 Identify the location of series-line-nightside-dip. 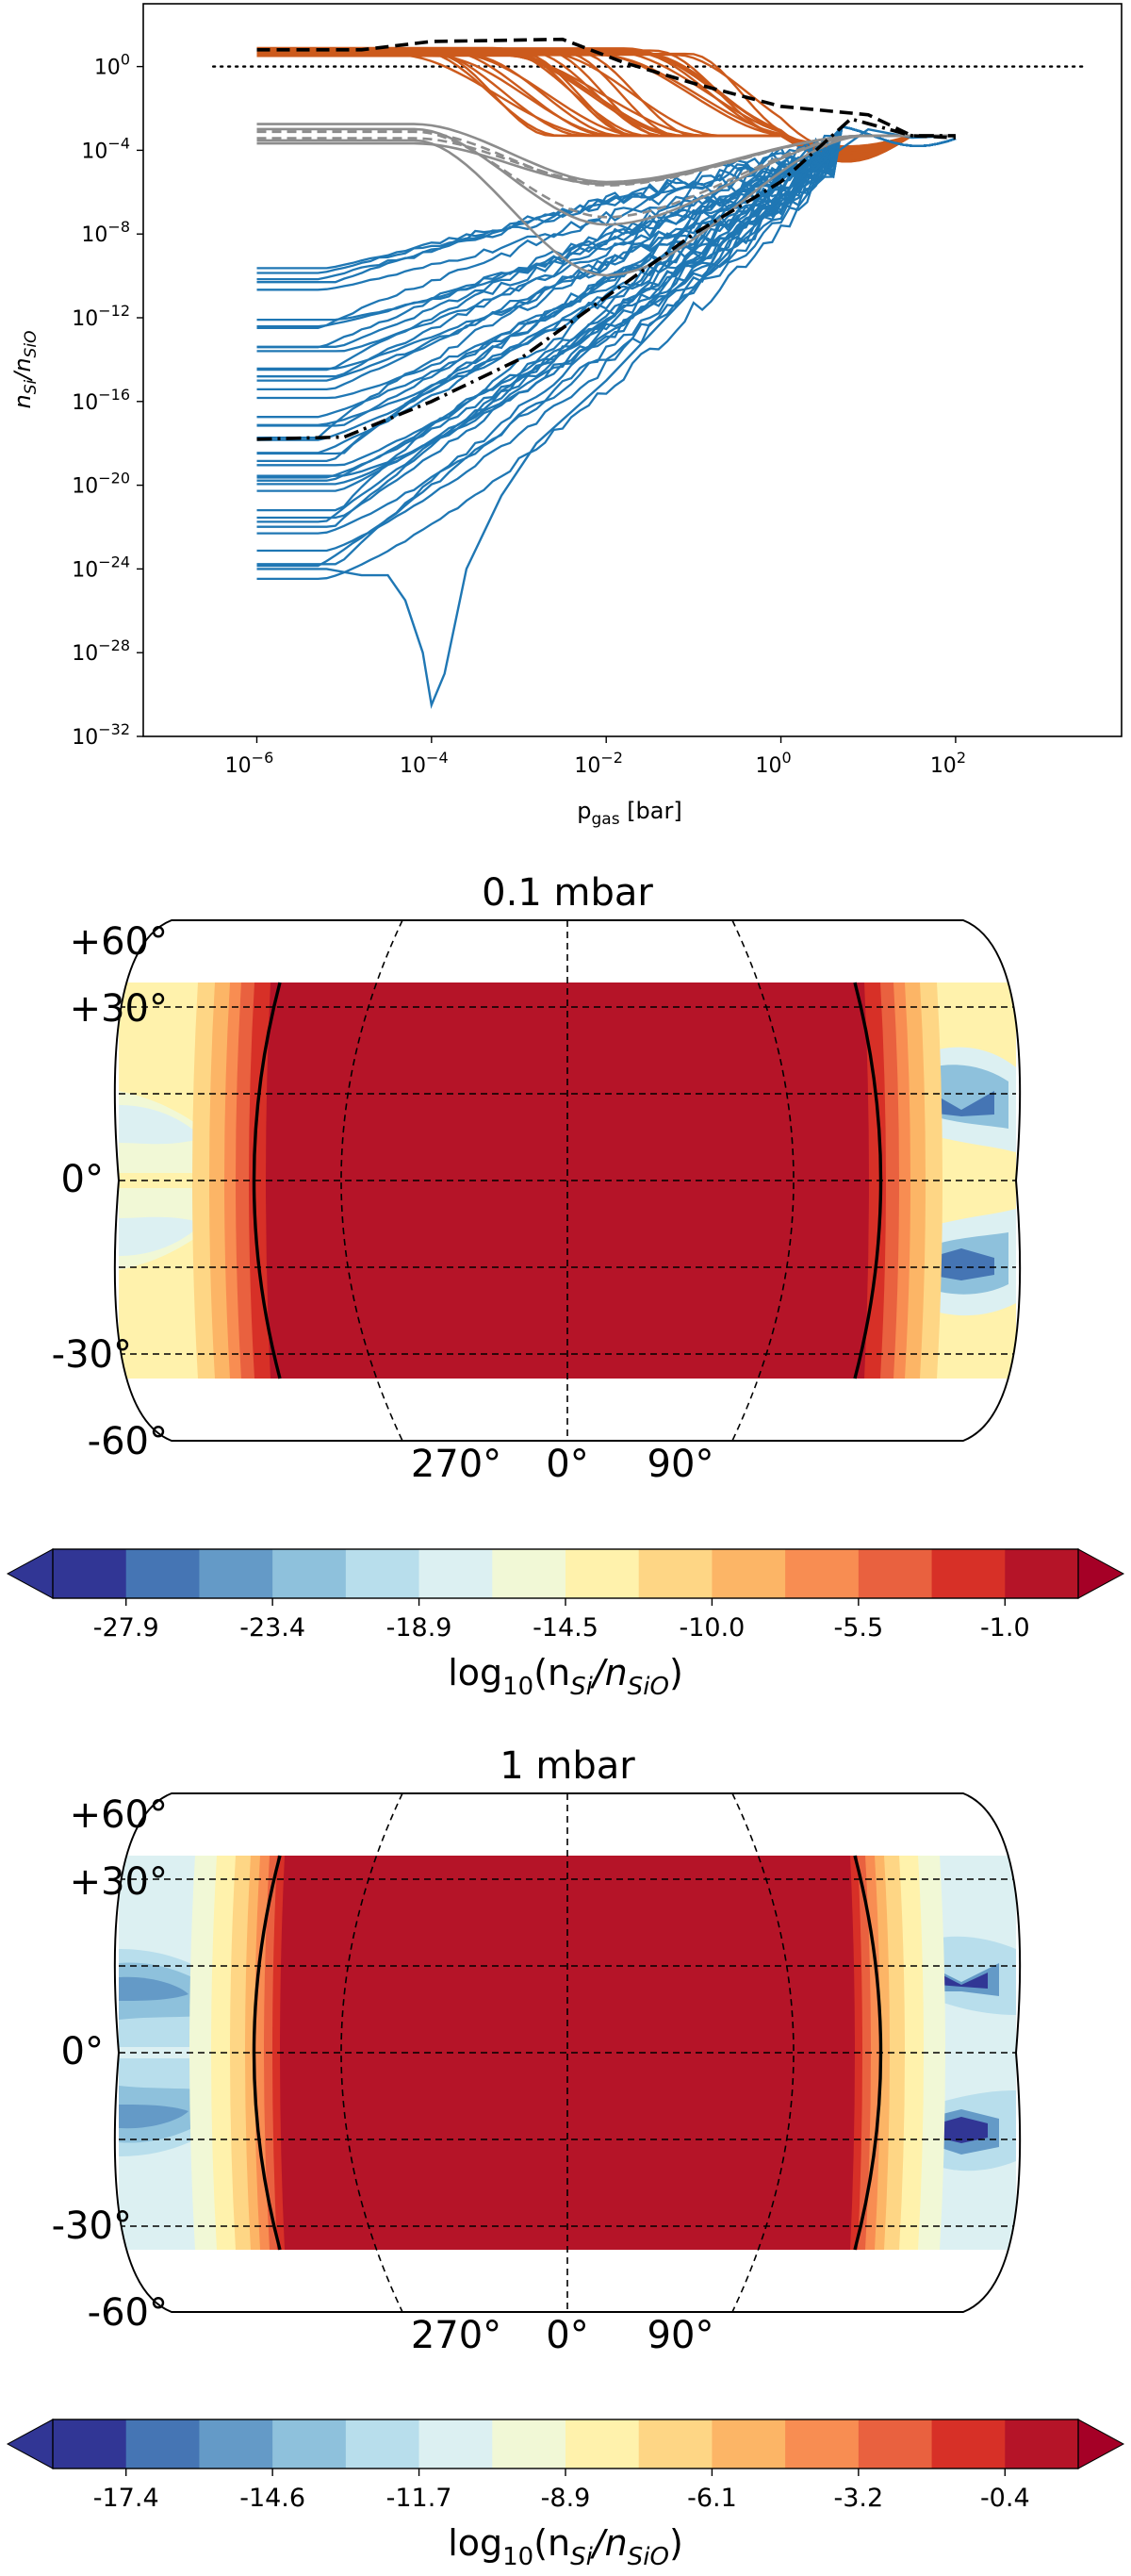
(606, 418).